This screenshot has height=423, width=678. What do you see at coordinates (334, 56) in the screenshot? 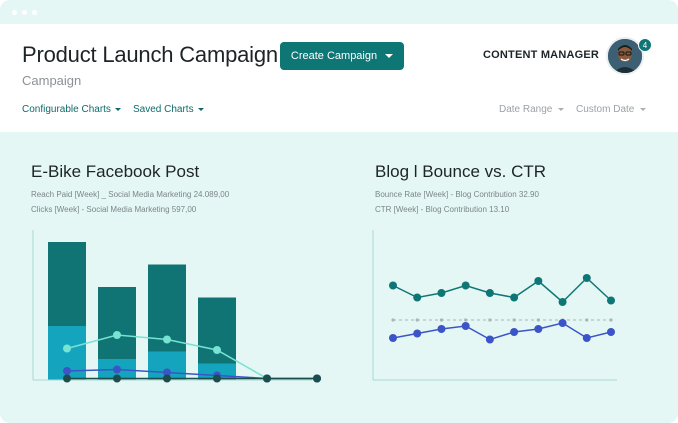
I see `create-campaign-label: Create Campaign` at bounding box center [334, 56].